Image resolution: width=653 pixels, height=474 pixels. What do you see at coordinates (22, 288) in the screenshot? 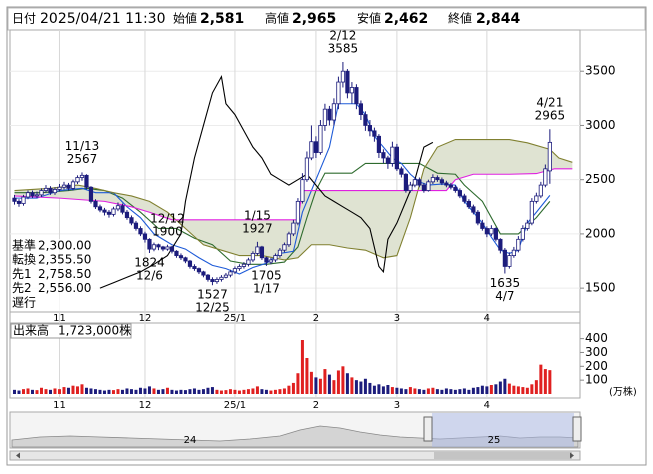
I see `legend-name: 先2` at bounding box center [22, 288].